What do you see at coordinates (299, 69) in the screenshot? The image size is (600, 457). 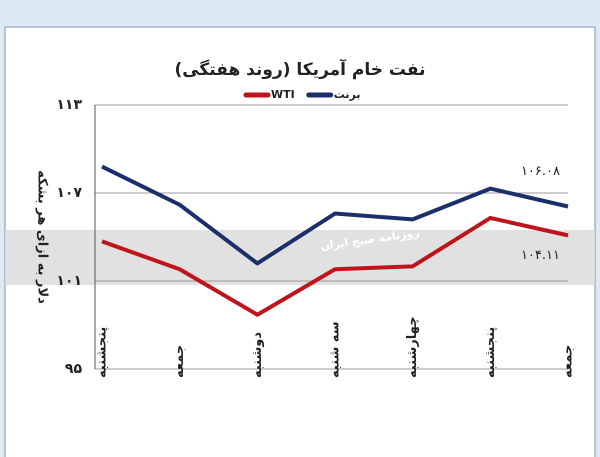 I see `chart-title: نفت خام آمریکا (روند هفتگی)` at bounding box center [299, 69].